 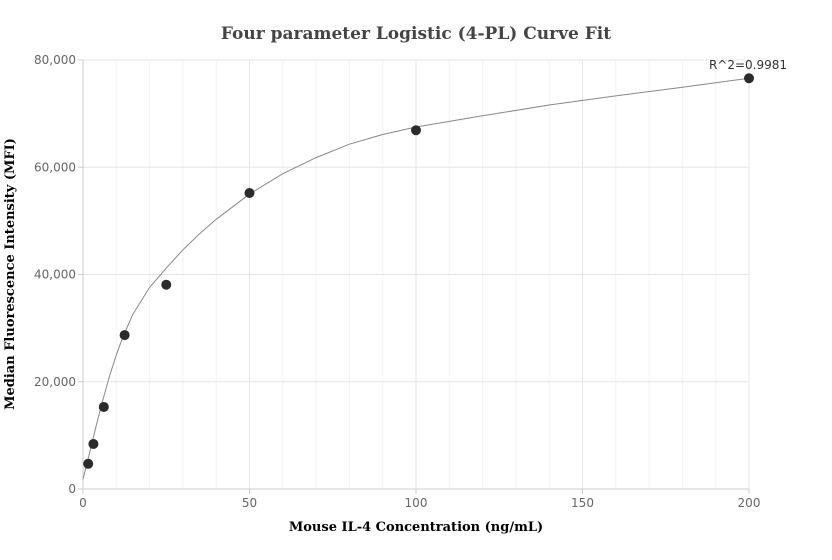 What do you see at coordinates (249, 503) in the screenshot?
I see `x-tick-label: 50` at bounding box center [249, 503].